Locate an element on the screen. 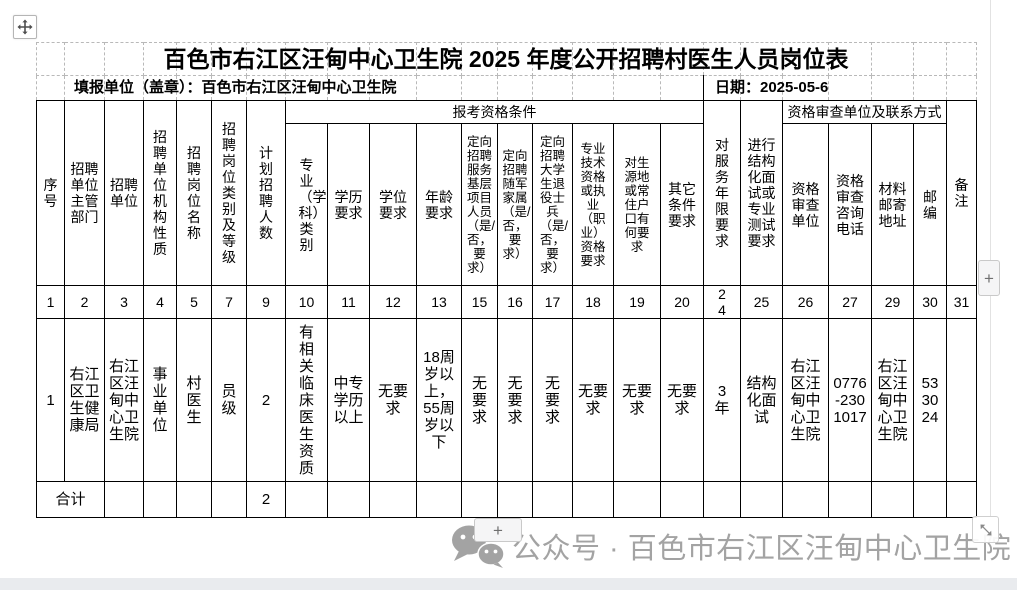 The height and width of the screenshot is (590, 1017). column-number: 10 is located at coordinates (306, 302).